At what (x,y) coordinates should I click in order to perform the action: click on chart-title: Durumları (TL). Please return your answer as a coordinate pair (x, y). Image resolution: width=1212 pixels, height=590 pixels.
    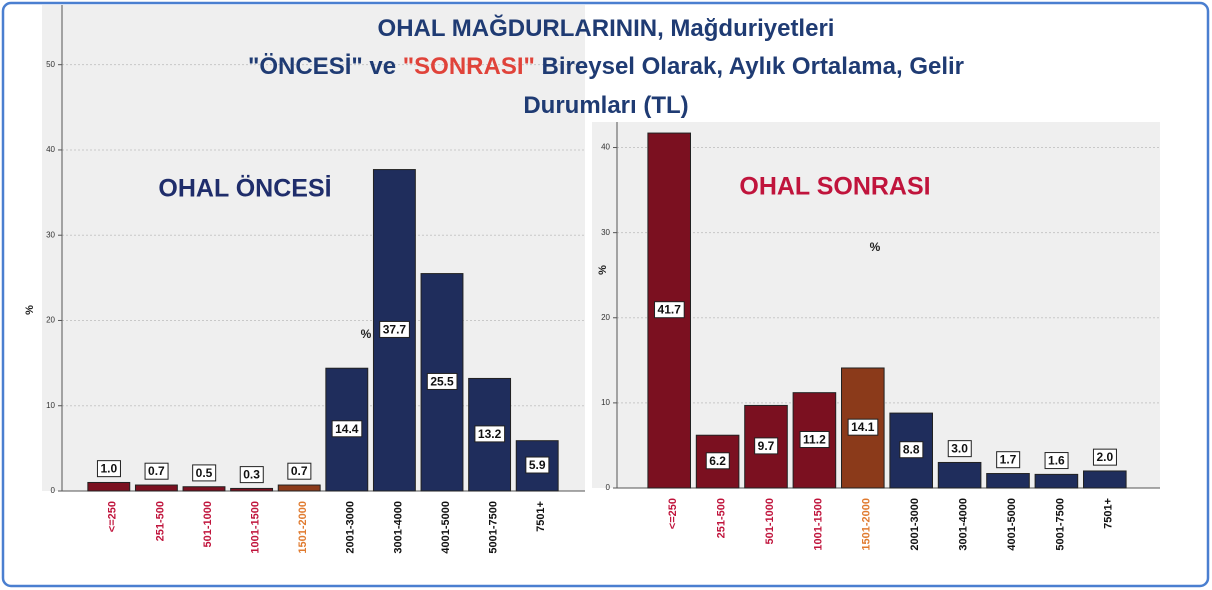
    Looking at the image, I should click on (605, 105).